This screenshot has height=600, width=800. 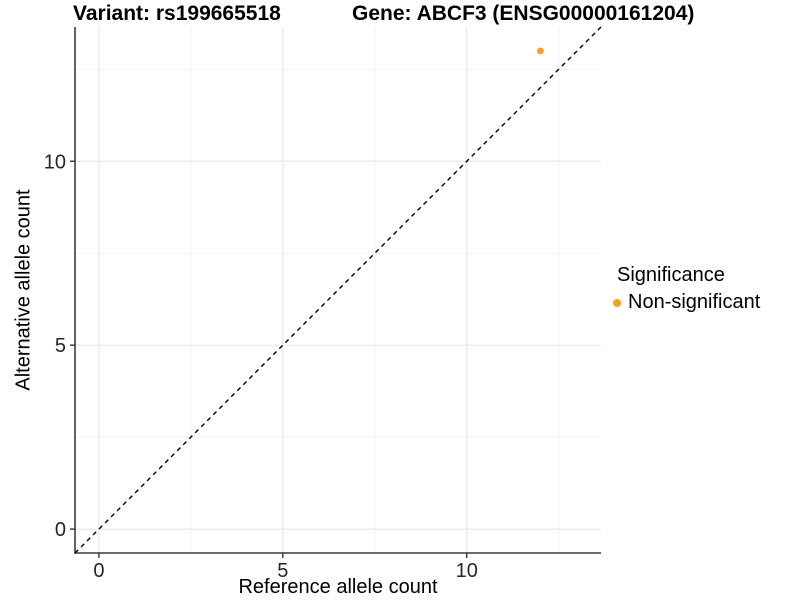 I want to click on x-tick-label: 5, so click(x=282, y=571).